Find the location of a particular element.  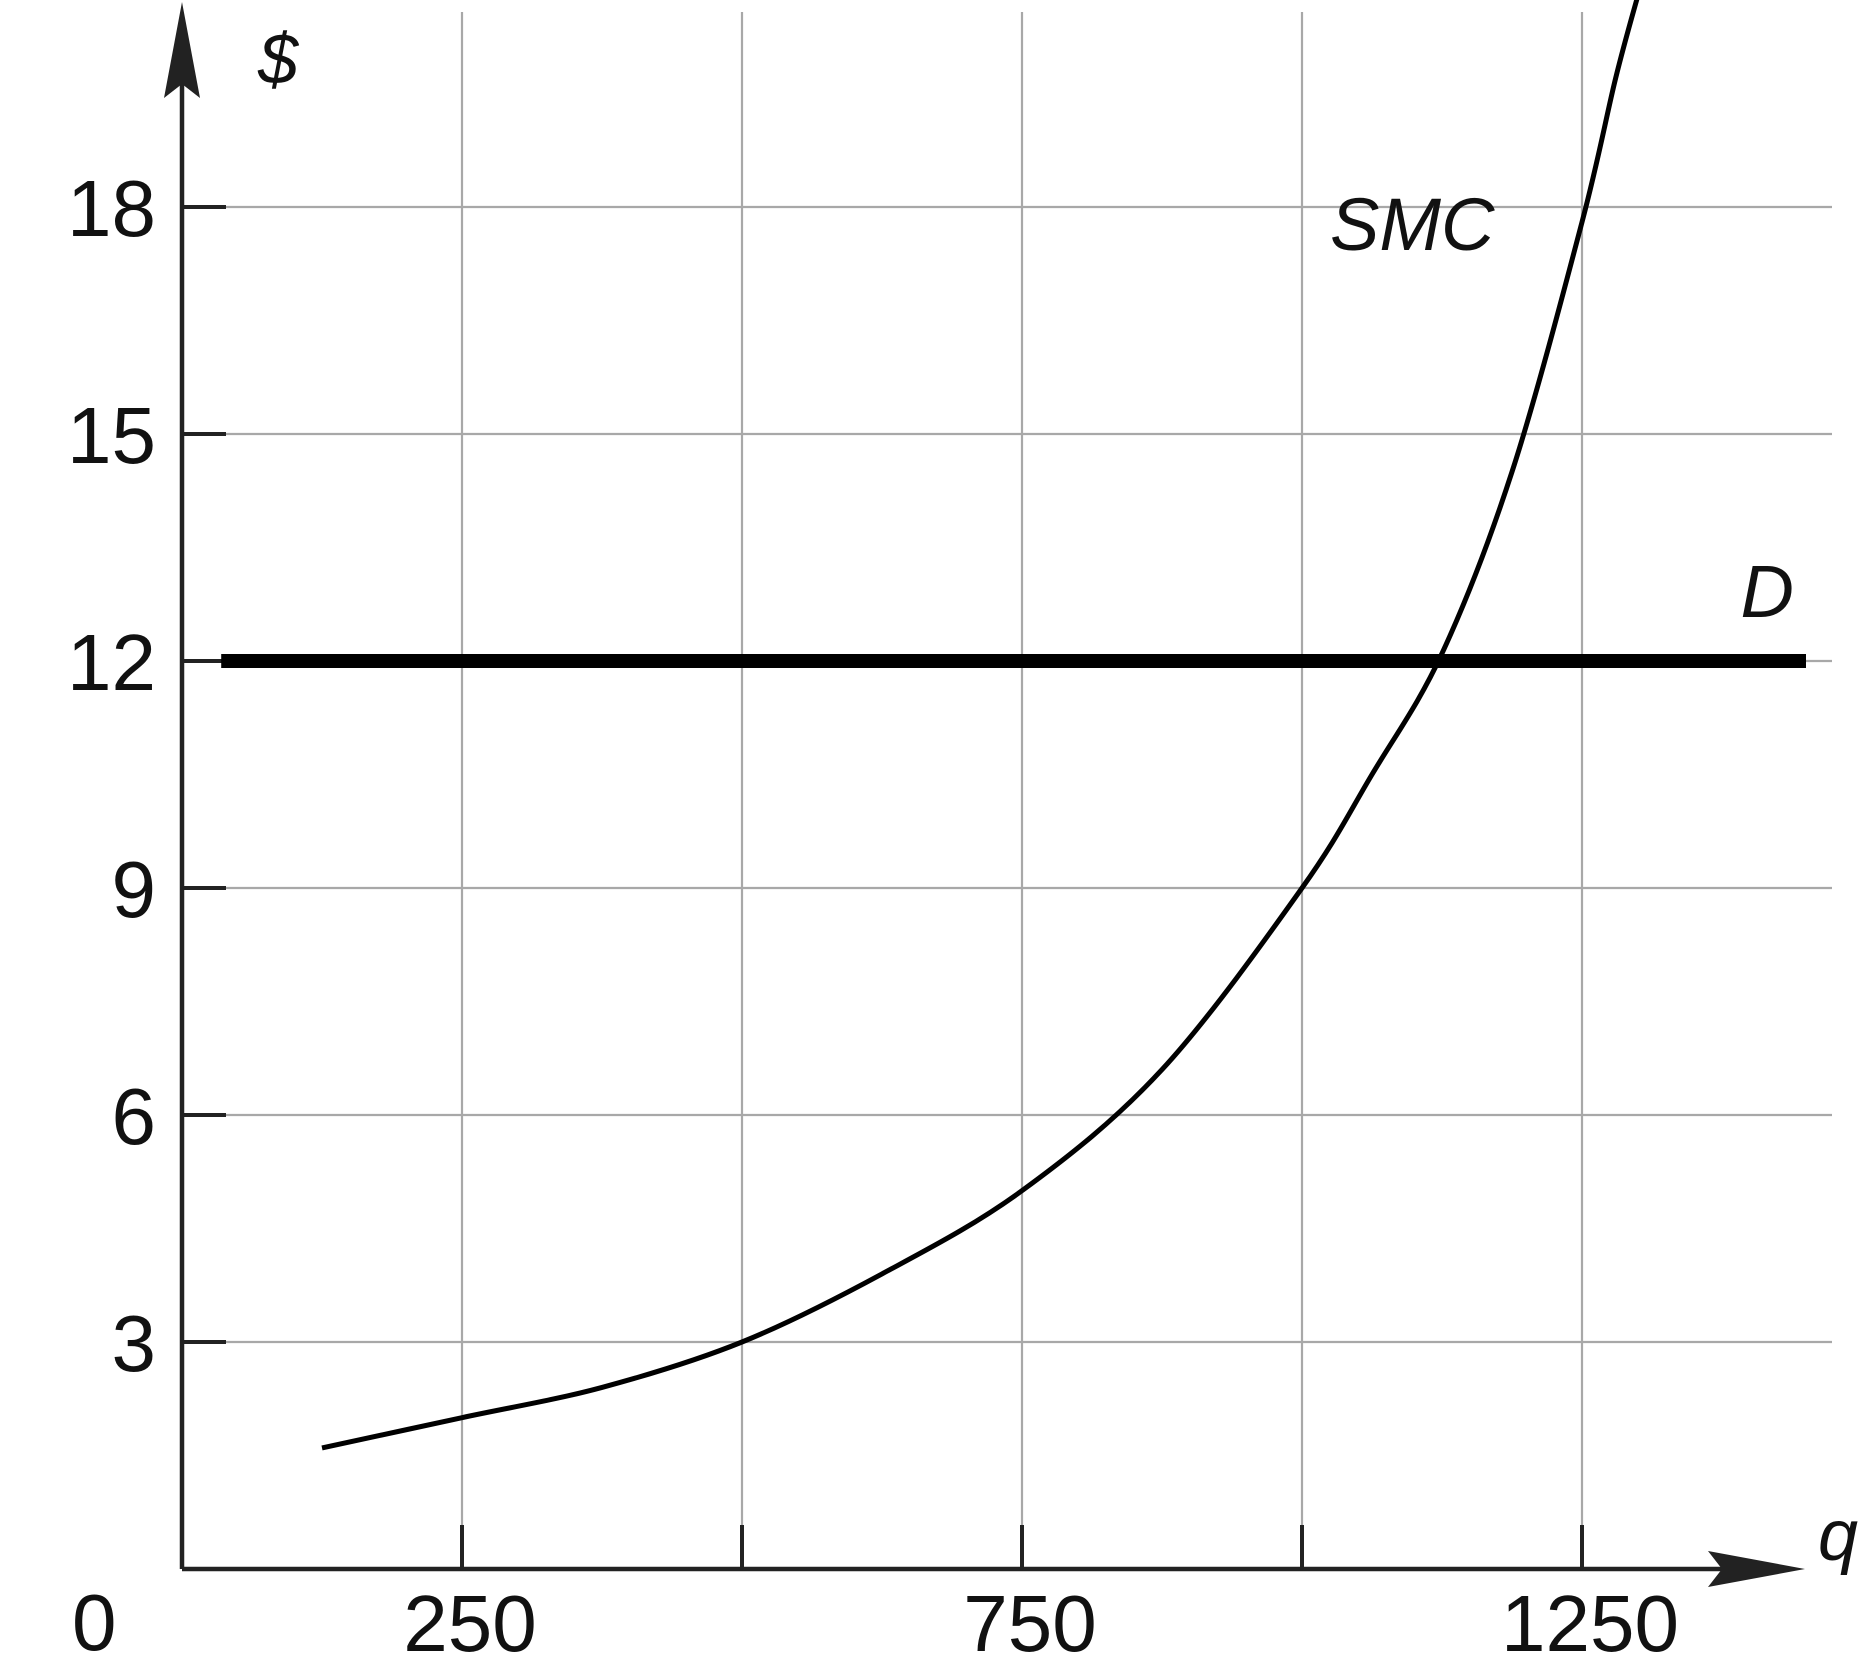

smc-label: SMC is located at coordinates (1412, 224).